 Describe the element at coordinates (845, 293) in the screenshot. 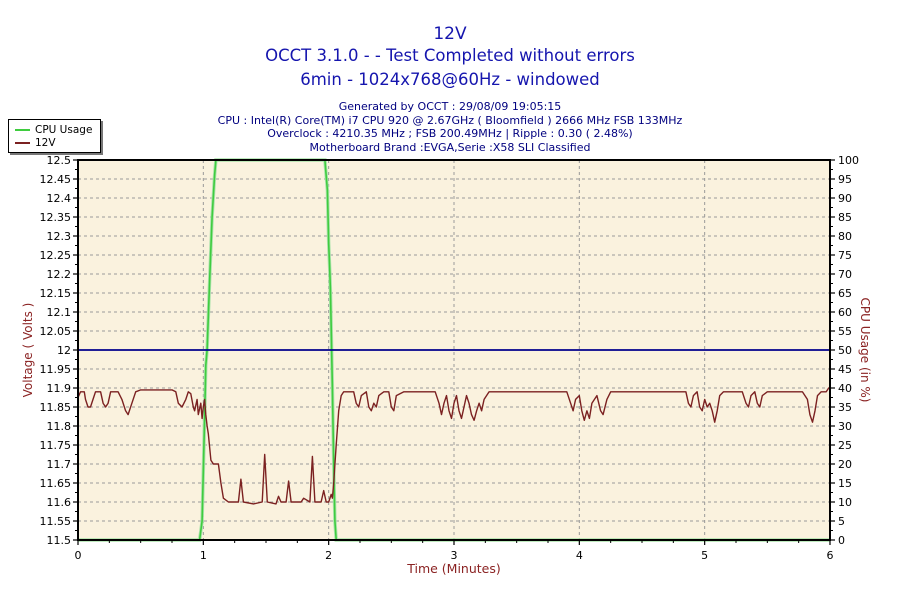

I see `cpu-tick-label: 65` at that location.